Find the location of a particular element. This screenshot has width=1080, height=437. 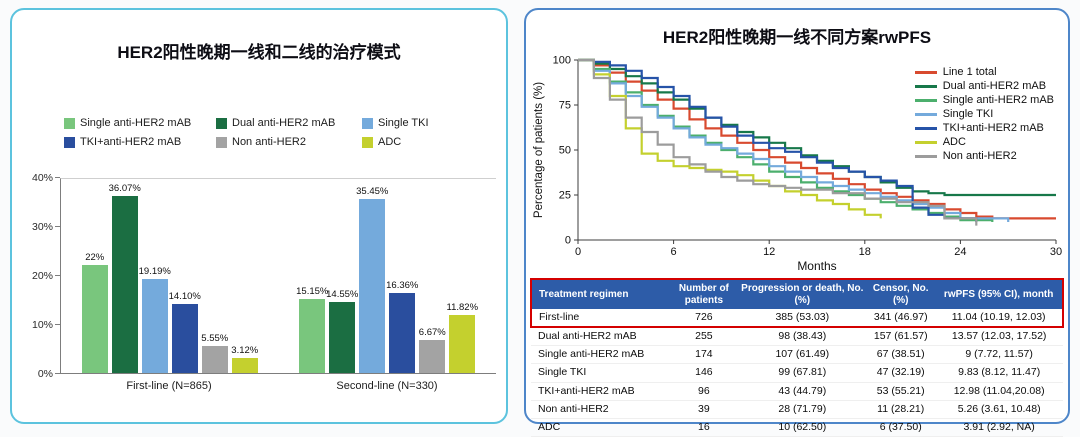

legend-label: Line 1 total is located at coordinates (969, 72).